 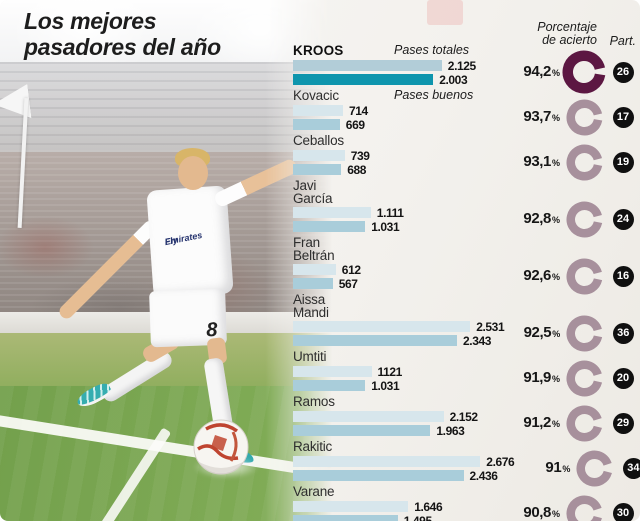 I want to click on bar-value: 2.152, so click(x=463, y=416).